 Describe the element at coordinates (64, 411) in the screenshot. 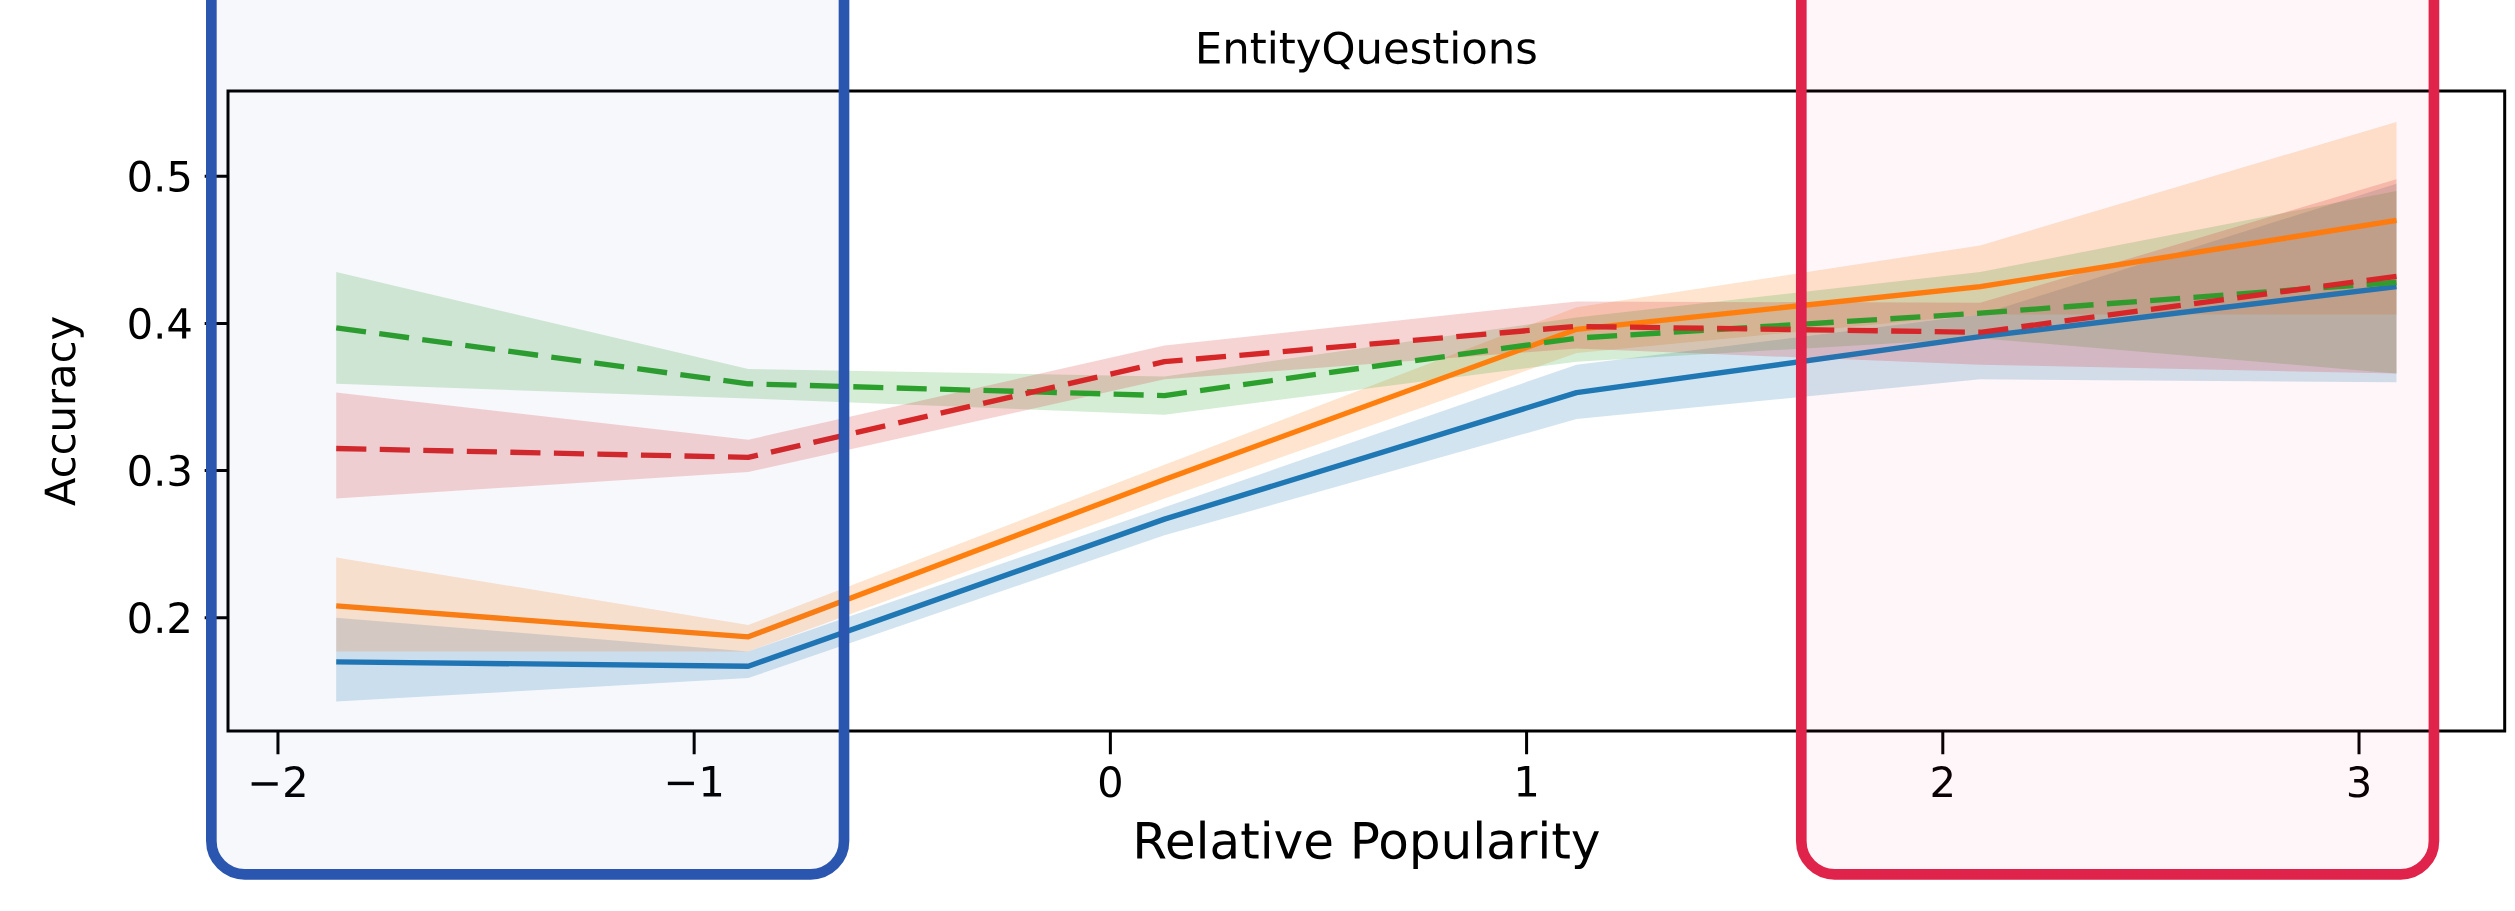

I see `y-axis-title: Accuracy` at that location.